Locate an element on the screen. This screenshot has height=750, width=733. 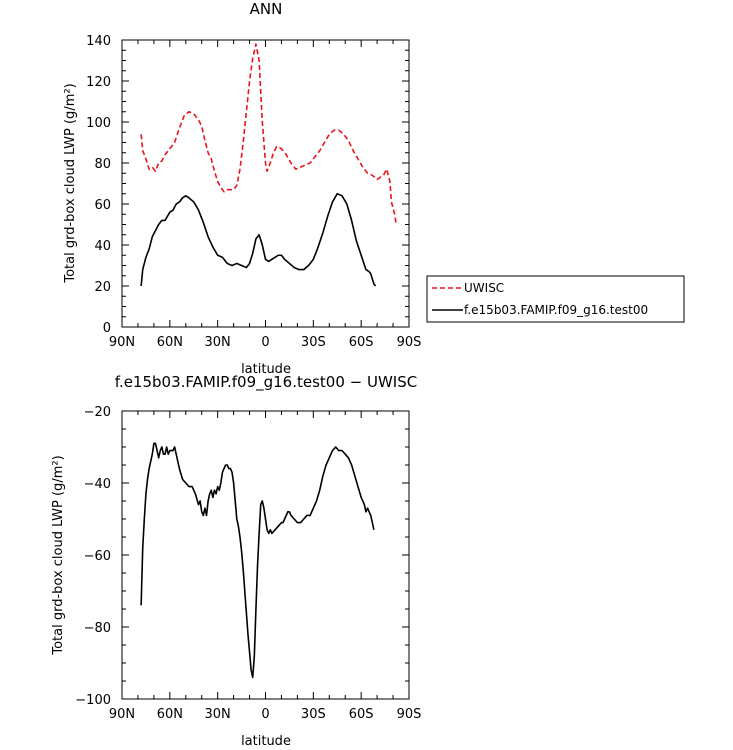
bottom-x-tick-label: 30N is located at coordinates (218, 714).